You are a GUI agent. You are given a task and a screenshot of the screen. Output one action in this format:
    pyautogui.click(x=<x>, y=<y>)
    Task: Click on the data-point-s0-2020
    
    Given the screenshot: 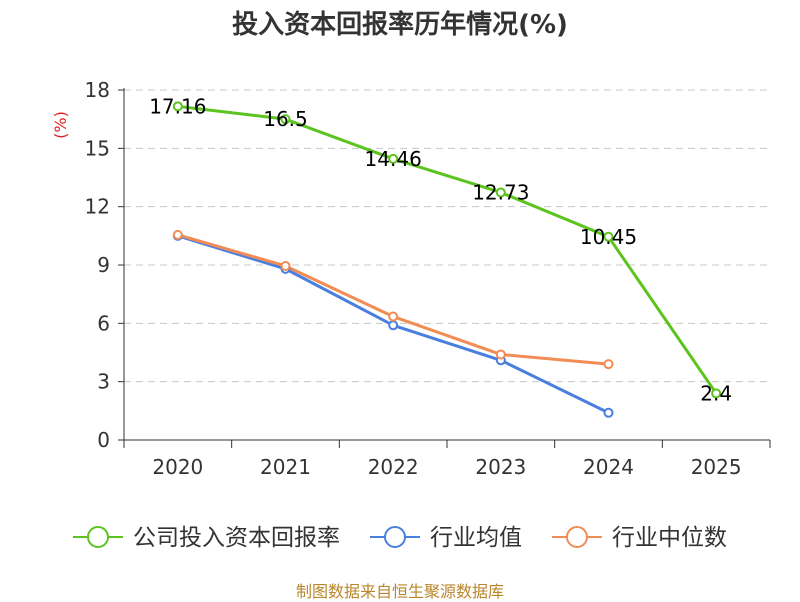 What is the action you would take?
    pyautogui.click(x=177, y=106)
    